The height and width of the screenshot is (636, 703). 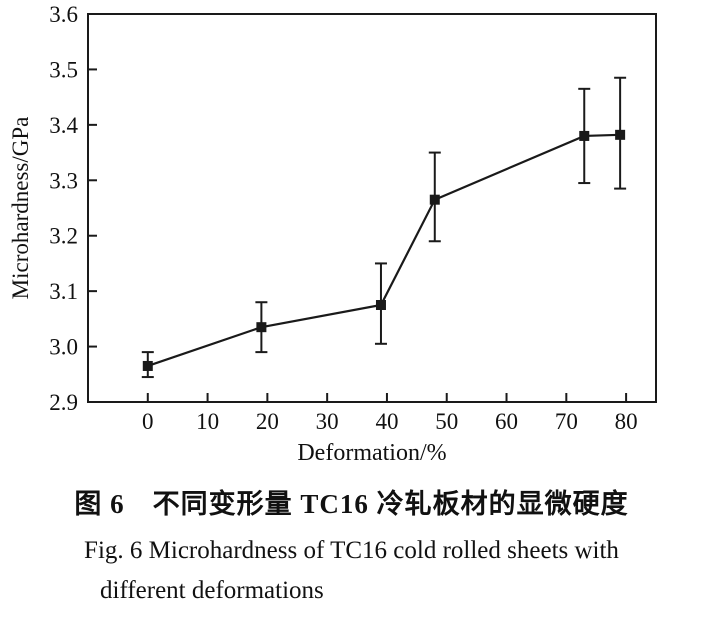 What do you see at coordinates (212, 590) in the screenshot?
I see `caption-english-line2: different deformations` at bounding box center [212, 590].